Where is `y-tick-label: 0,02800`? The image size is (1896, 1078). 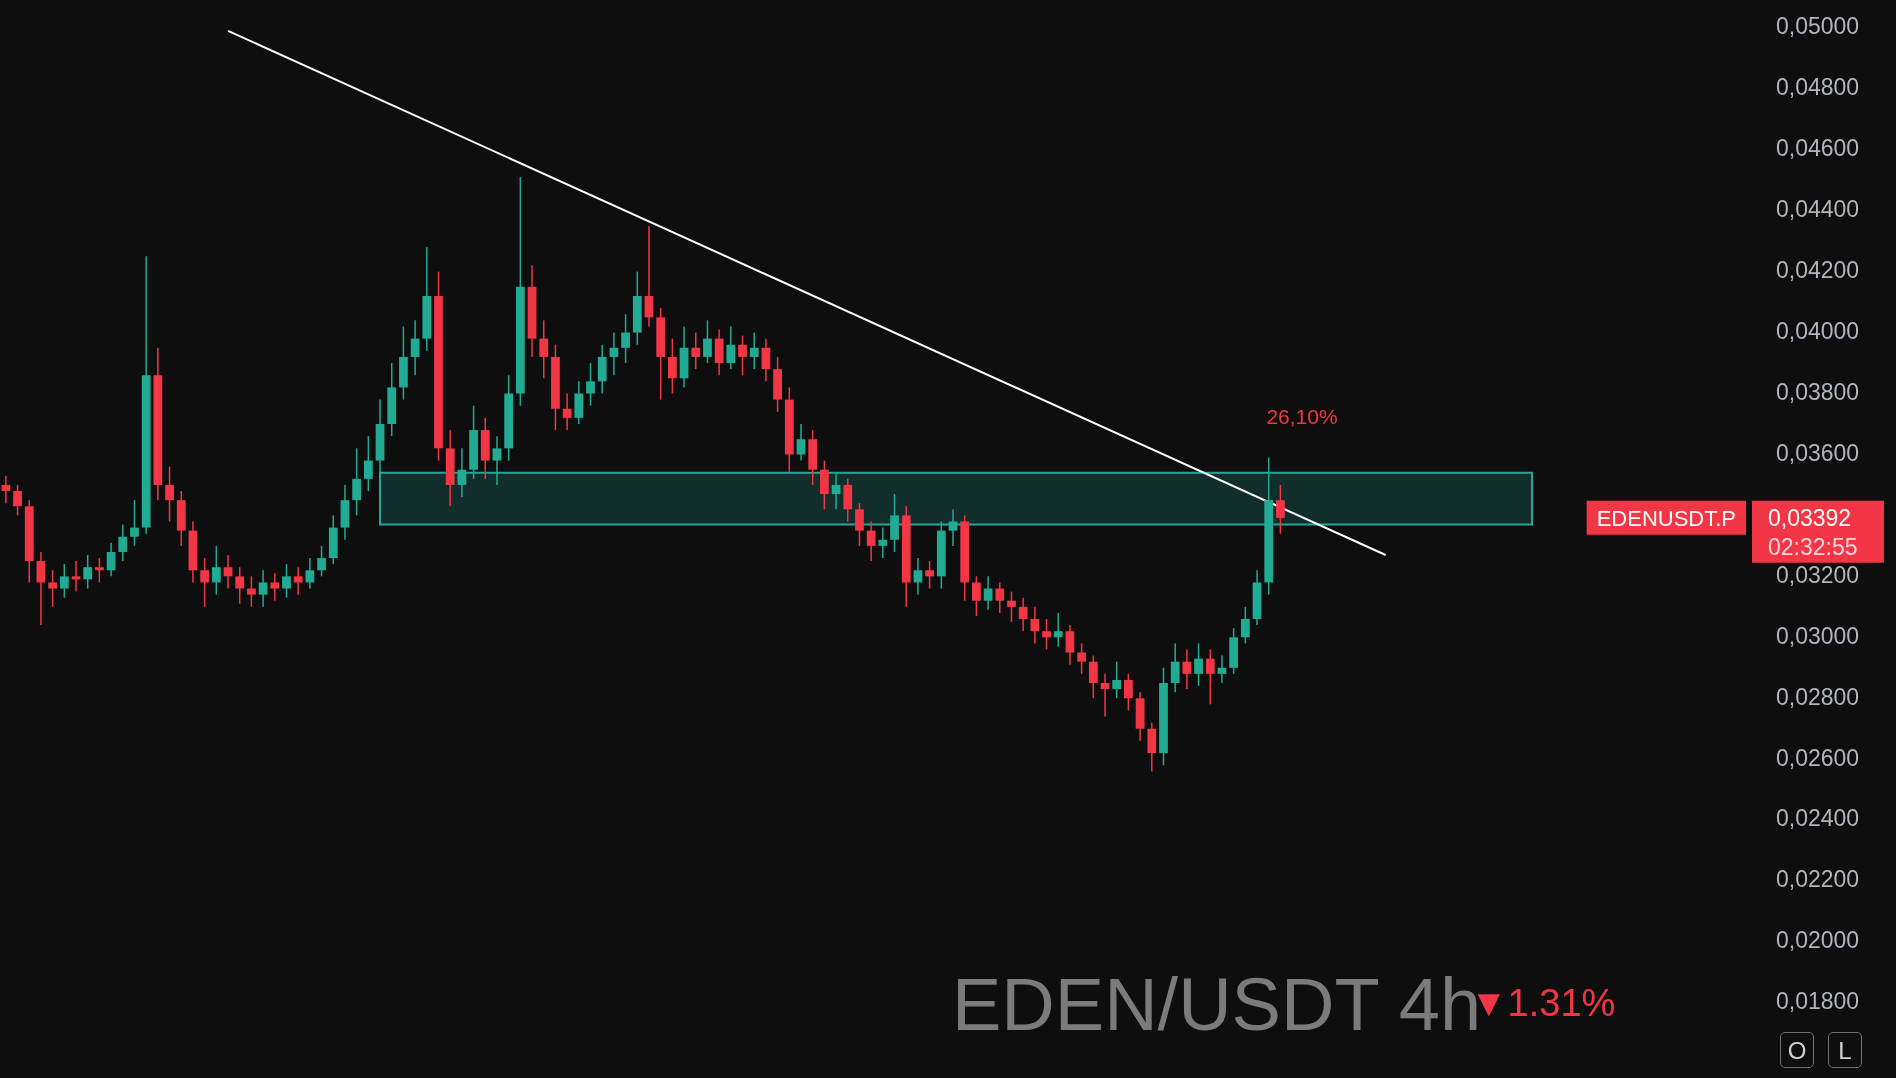
y-tick-label: 0,02800 is located at coordinates (1818, 696).